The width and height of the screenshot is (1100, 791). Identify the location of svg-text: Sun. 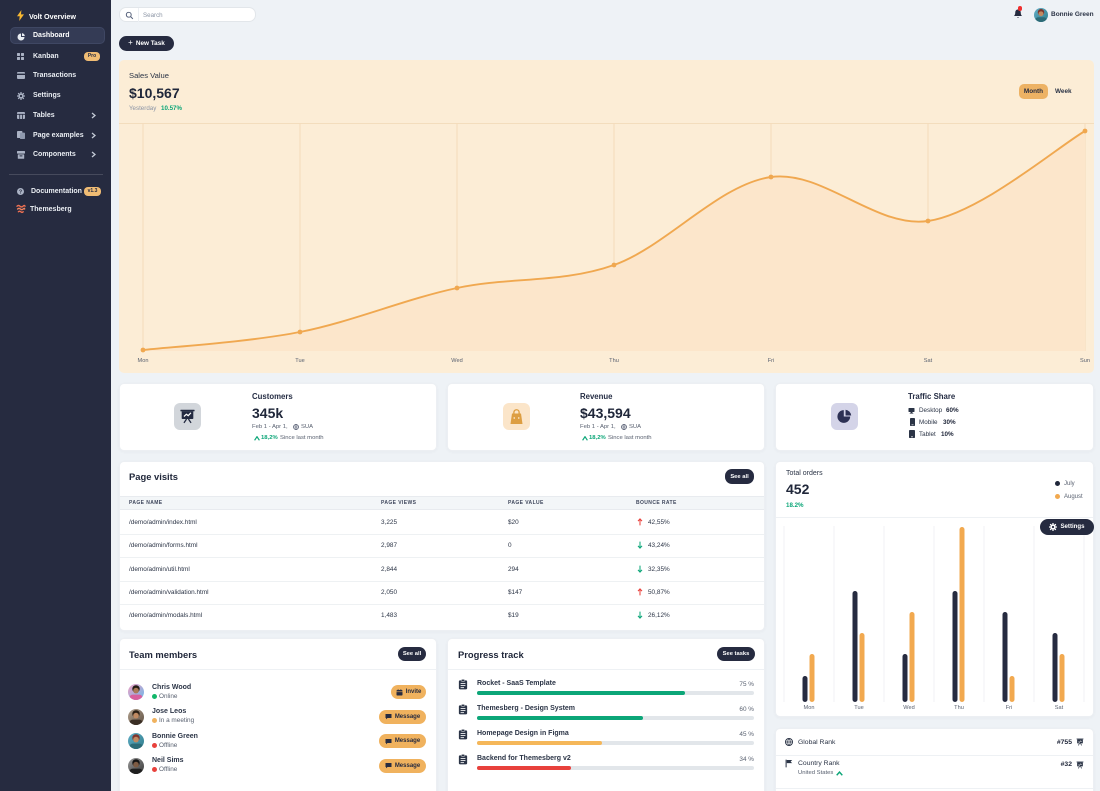
(1085, 361).